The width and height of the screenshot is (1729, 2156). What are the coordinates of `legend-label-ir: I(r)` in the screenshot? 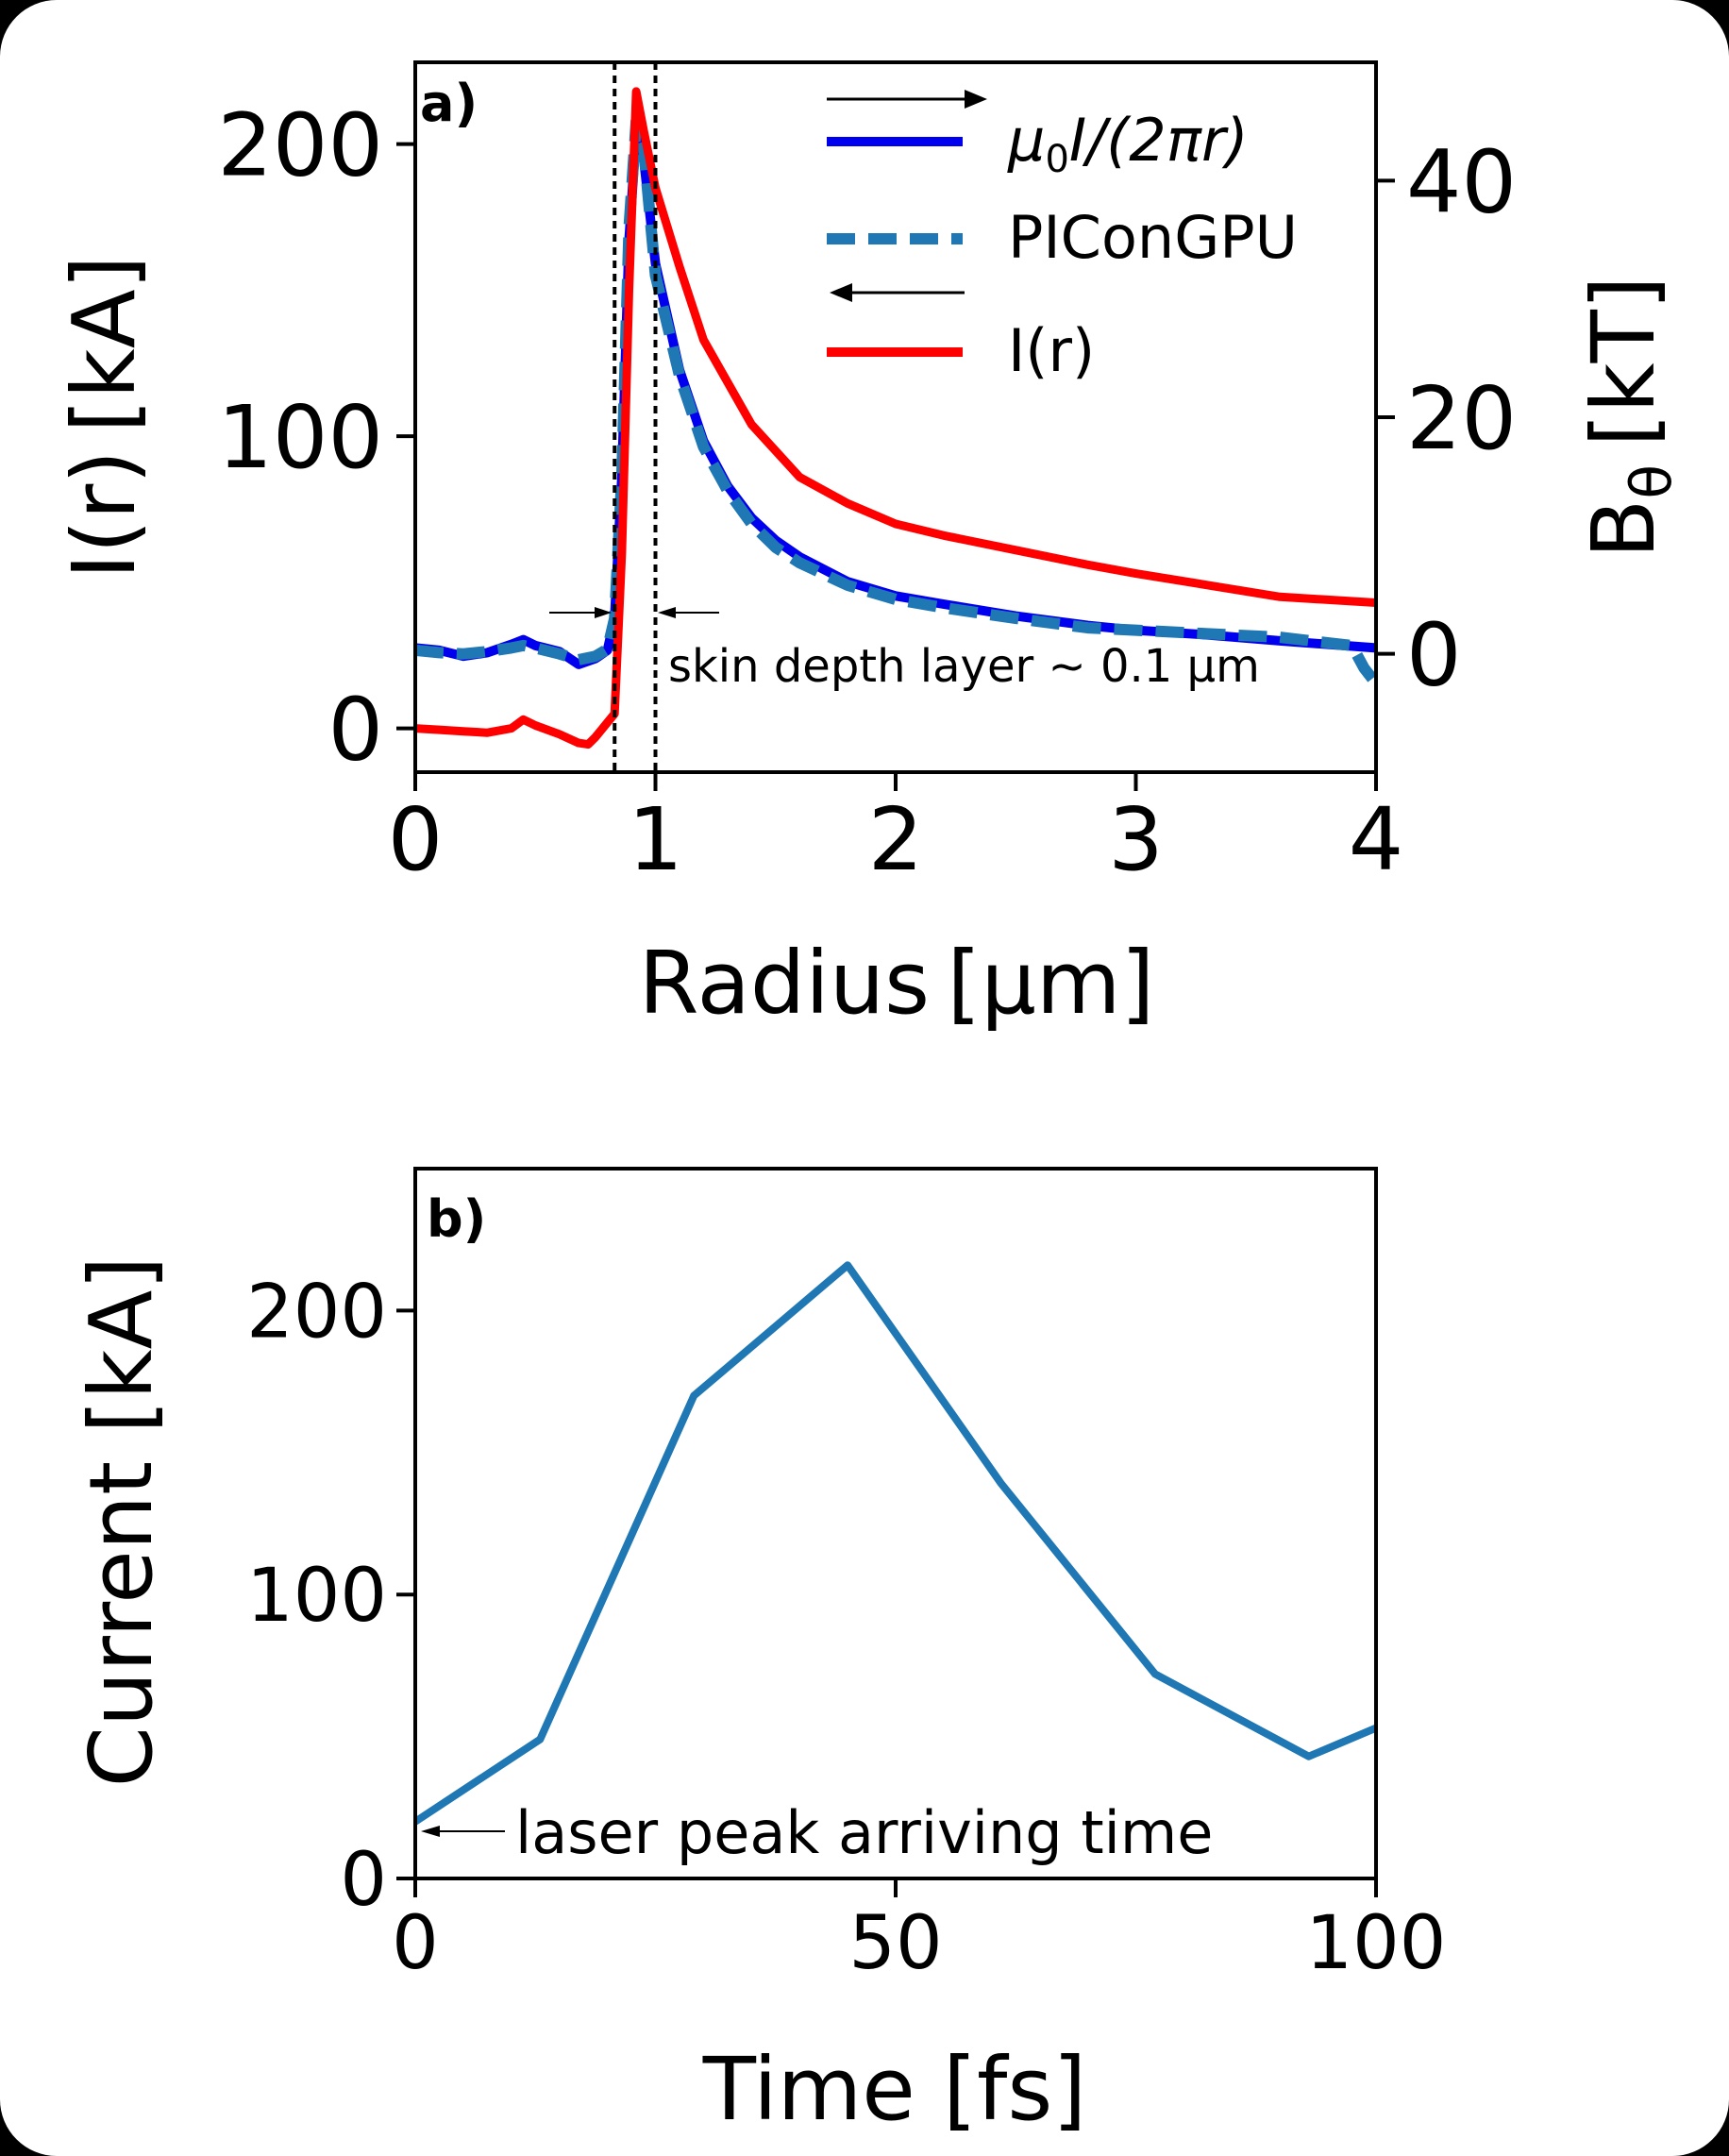 It's located at (1051, 350).